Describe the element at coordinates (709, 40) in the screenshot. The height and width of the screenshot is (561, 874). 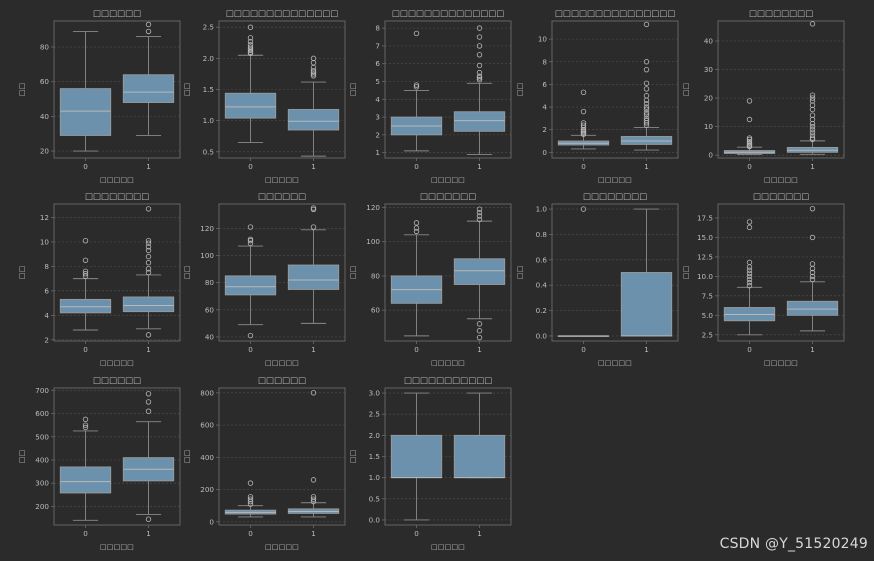
I see `y-tick-label: 40` at that location.